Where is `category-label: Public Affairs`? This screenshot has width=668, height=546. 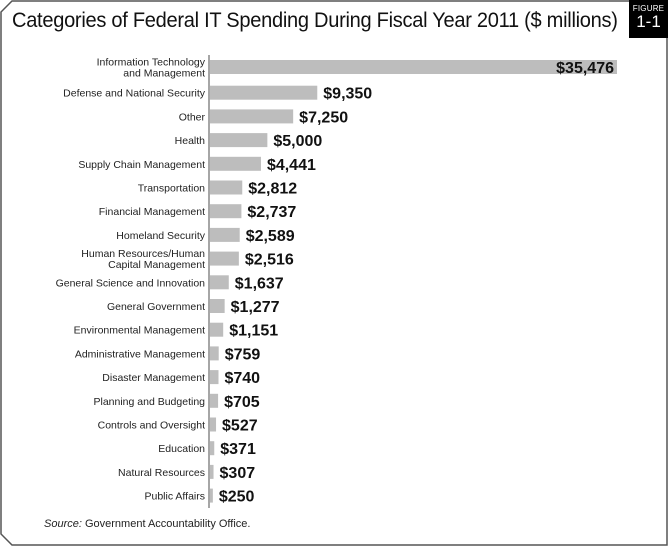 category-label: Public Affairs is located at coordinates (174, 497).